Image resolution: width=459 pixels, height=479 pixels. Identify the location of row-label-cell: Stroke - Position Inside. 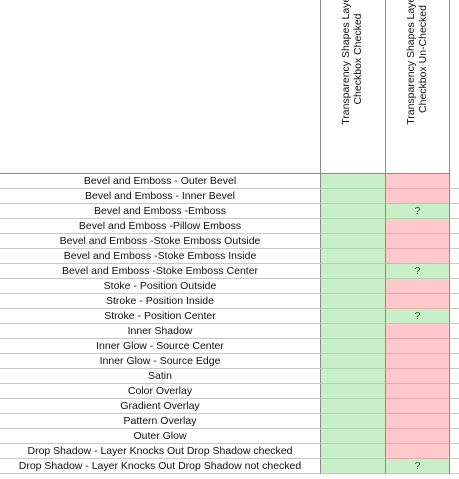
(160, 301).